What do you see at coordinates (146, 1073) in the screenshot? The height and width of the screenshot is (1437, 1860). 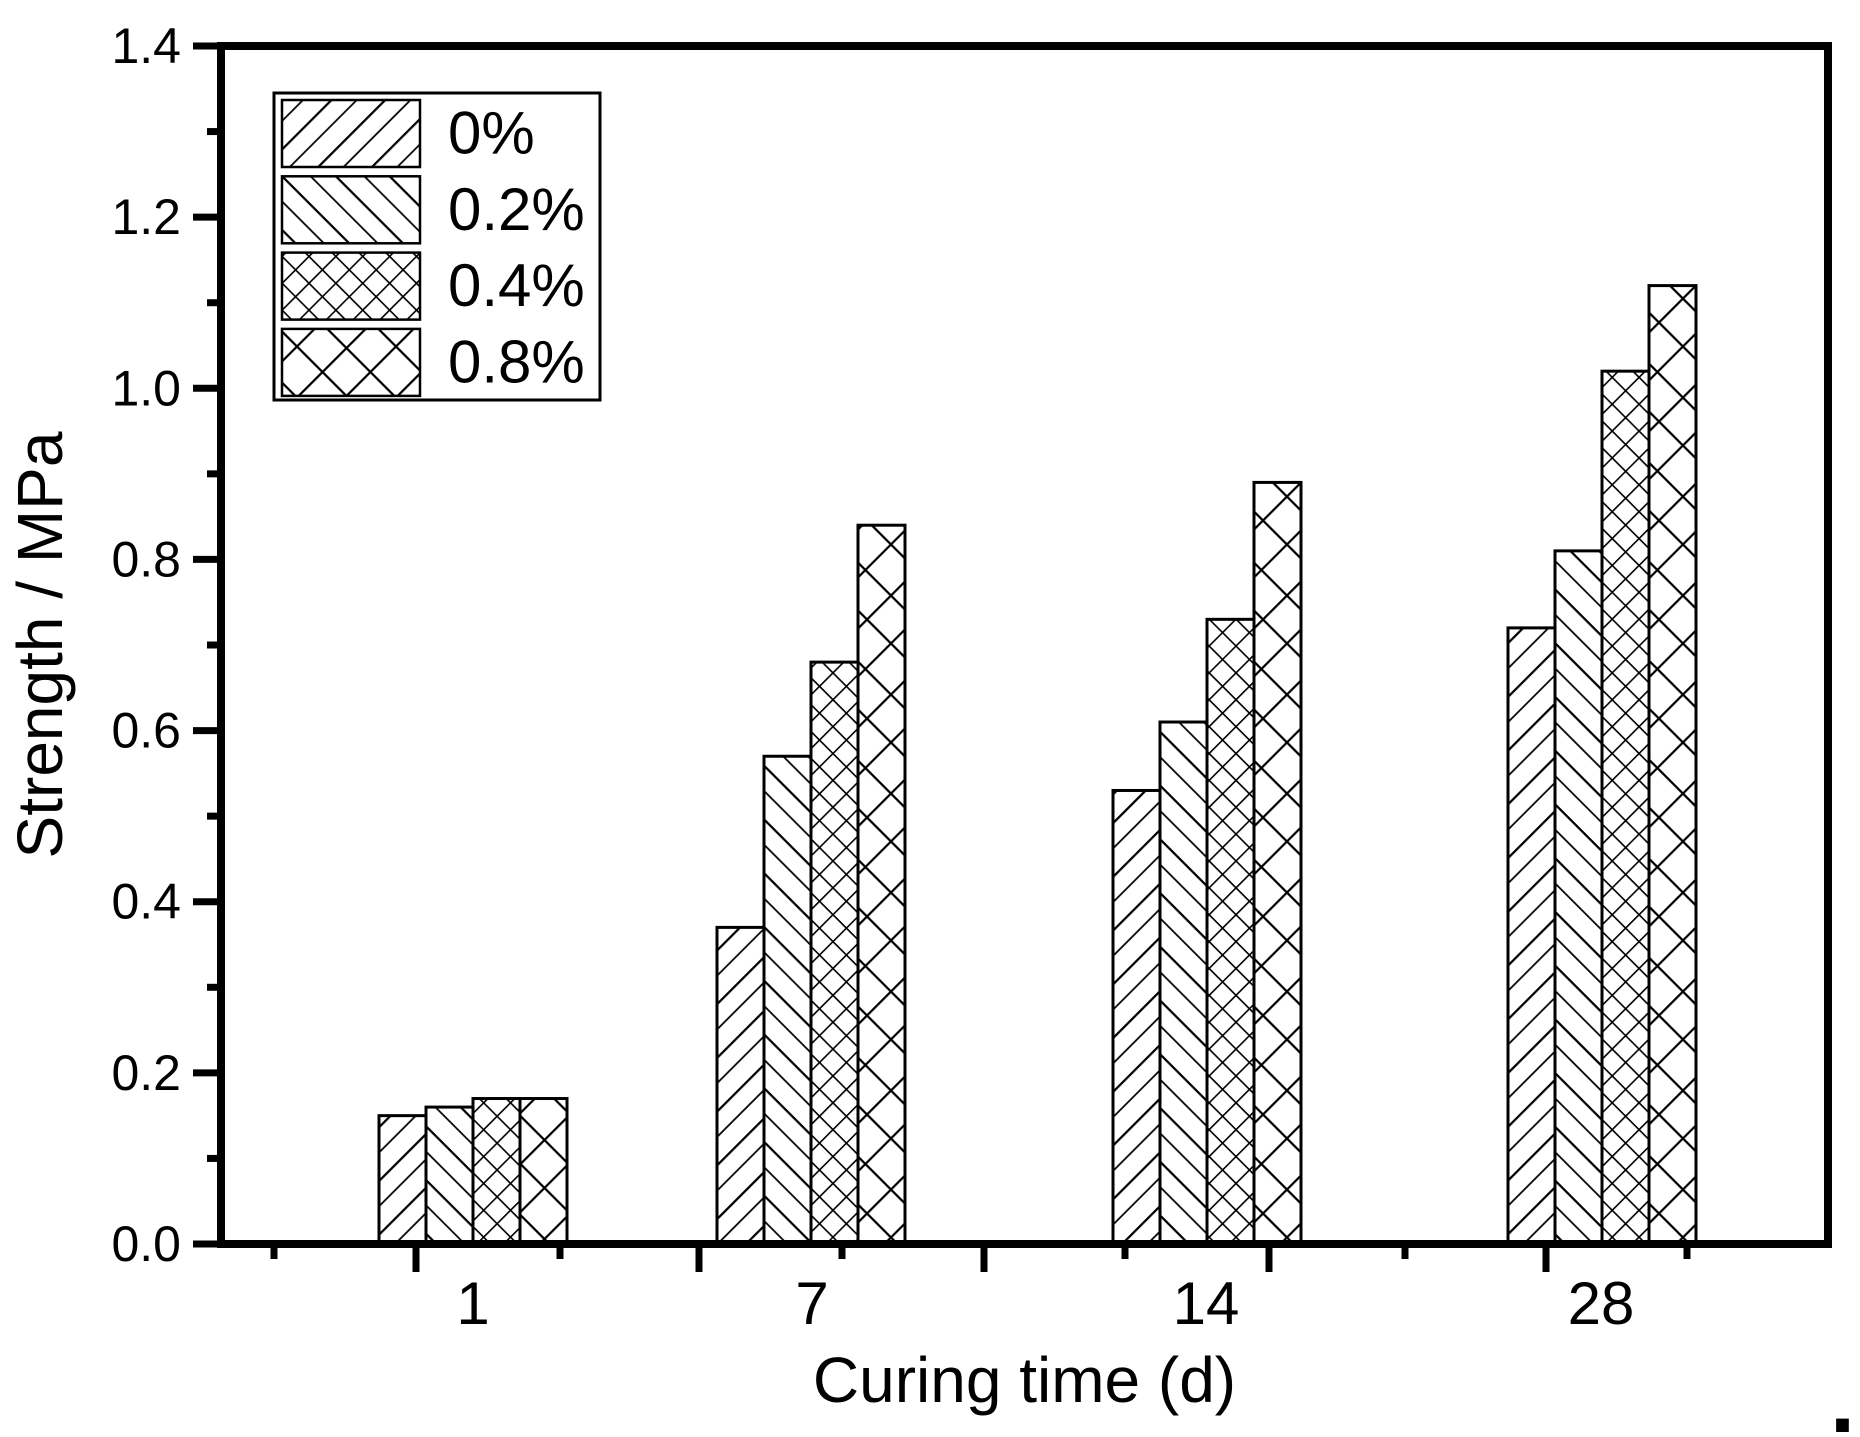 I see `y-tick-label: 0.2` at bounding box center [146, 1073].